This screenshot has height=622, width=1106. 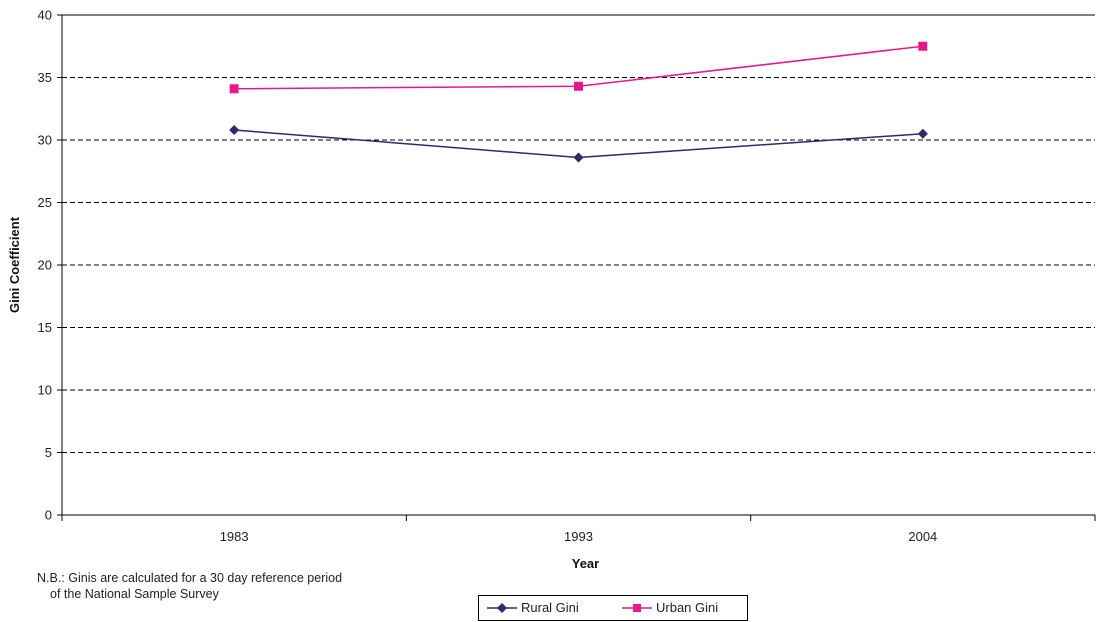 I want to click on y-axis-title: Gini Coefficient, so click(x=14, y=264).